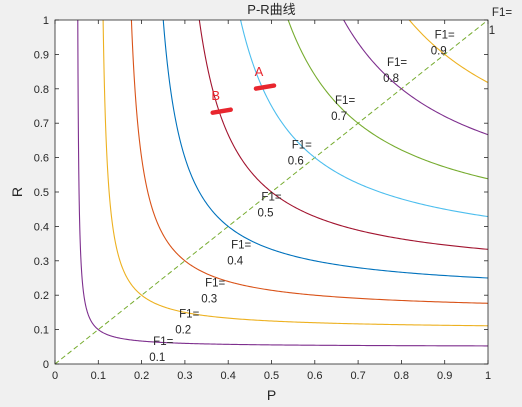 The image size is (522, 407). What do you see at coordinates (488, 376) in the screenshot?
I see `x-tick-label: 1` at bounding box center [488, 376].